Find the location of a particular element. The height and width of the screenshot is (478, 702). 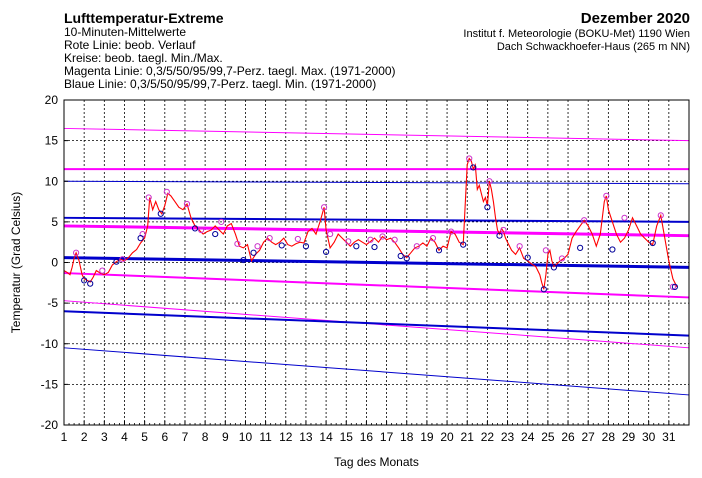

max-percentile-line is located at coordinates (376, 134).